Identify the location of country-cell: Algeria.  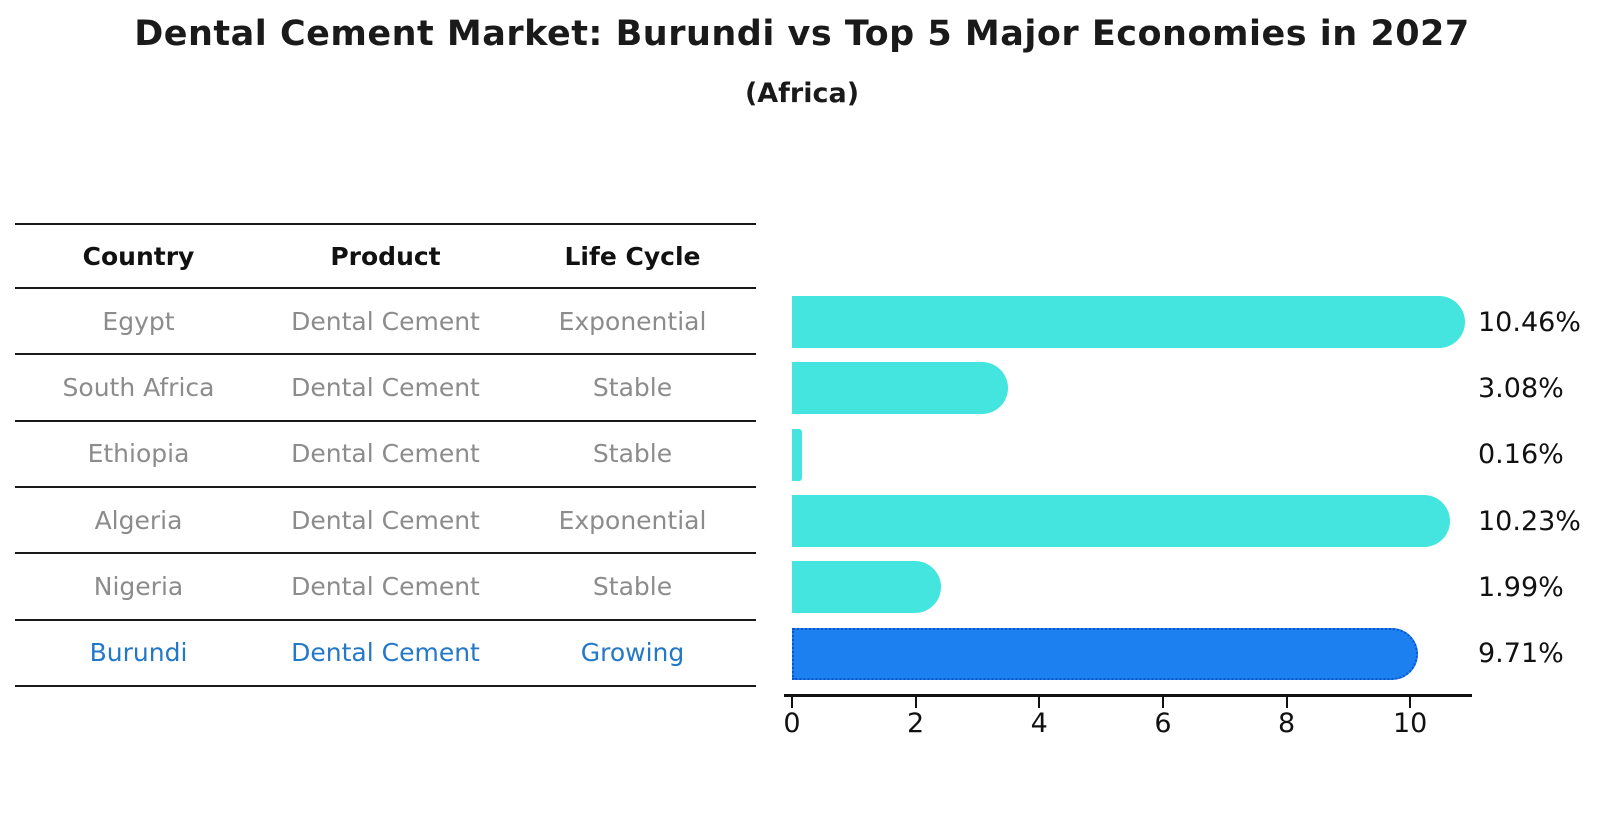
(138, 520).